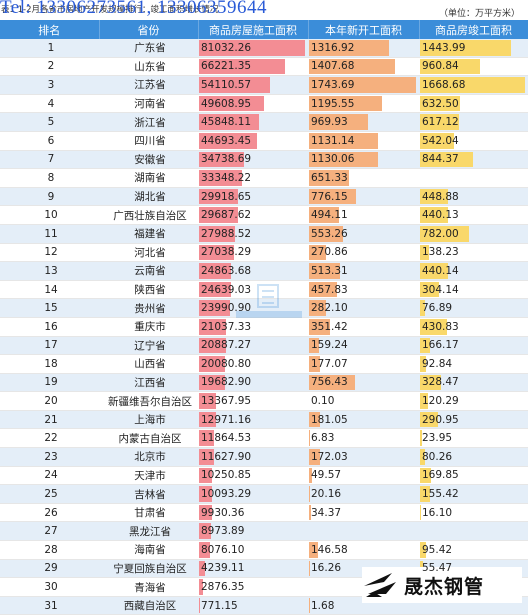 The width and height of the screenshot is (528, 615). Describe the element at coordinates (148, 271) in the screenshot. I see `province-cell: 云南省` at that location.